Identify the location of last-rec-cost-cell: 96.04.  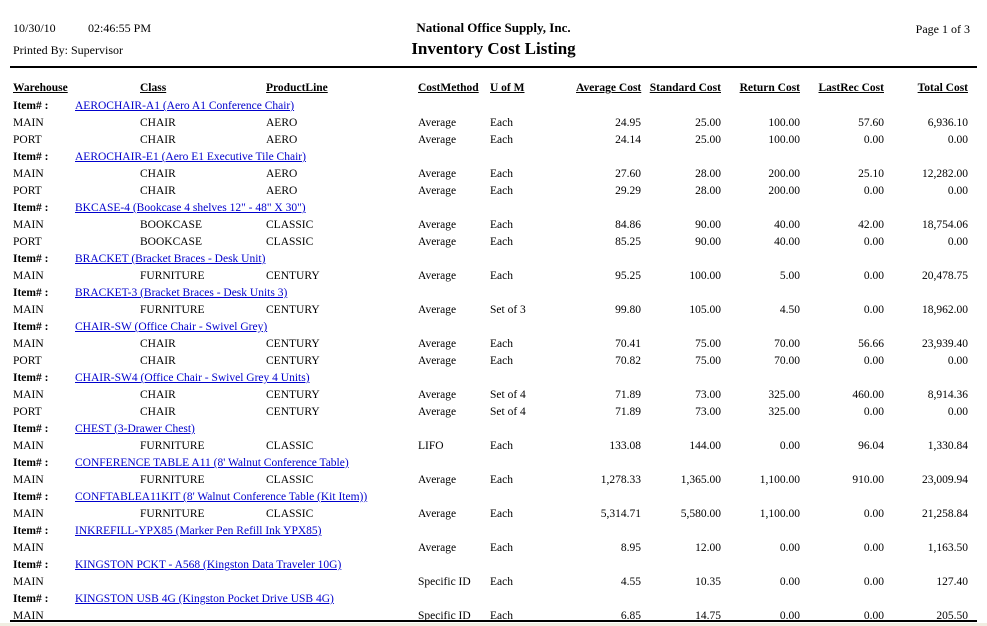
(871, 446).